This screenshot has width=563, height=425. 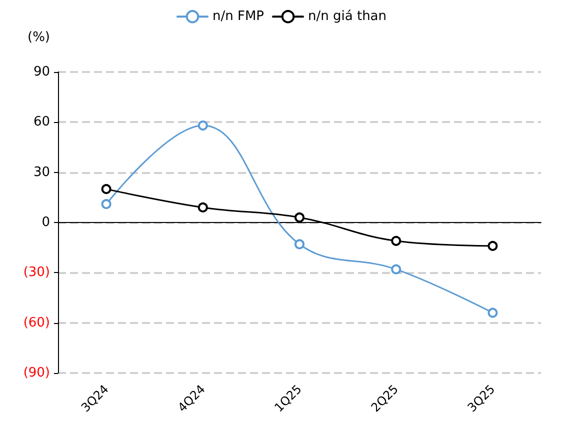 I want to click on y-tick-label: 90, so click(x=41, y=72).